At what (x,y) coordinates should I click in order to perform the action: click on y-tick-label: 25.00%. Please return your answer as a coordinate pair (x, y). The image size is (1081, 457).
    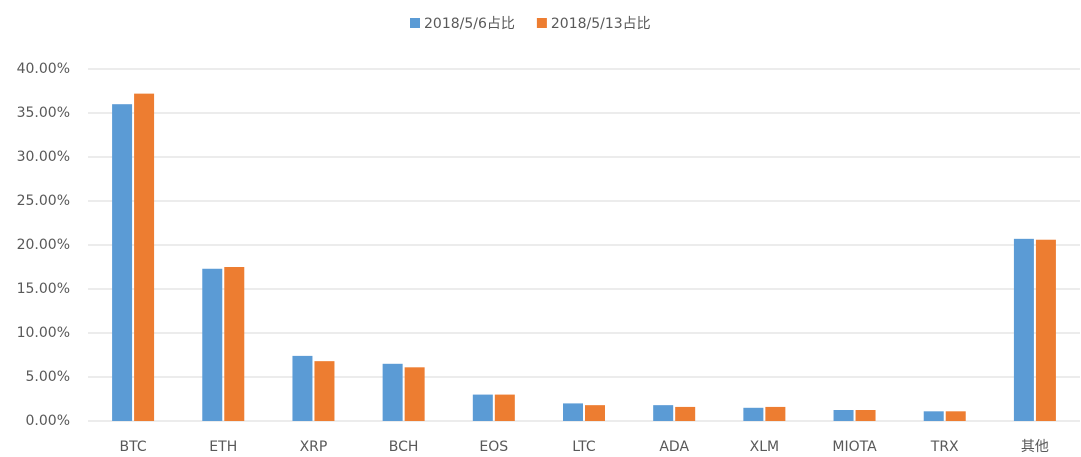
    Looking at the image, I should click on (43, 201).